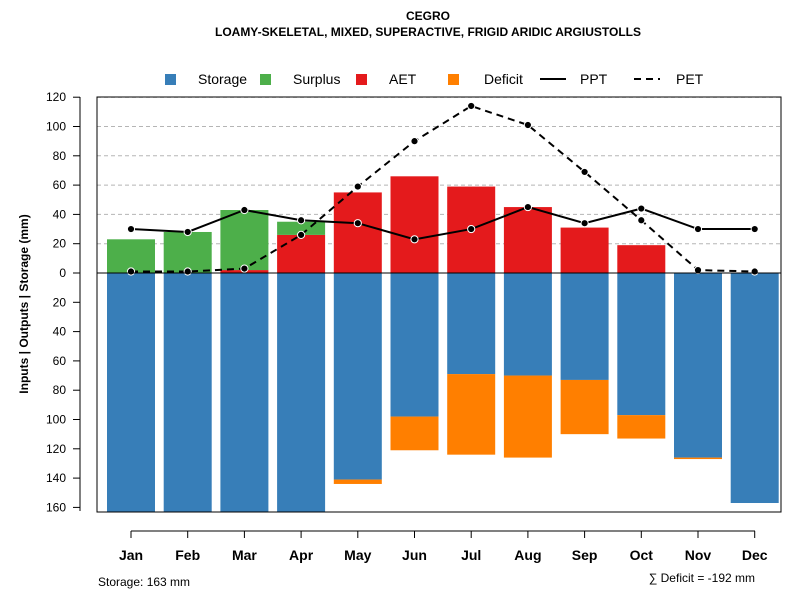 The width and height of the screenshot is (800, 600). Describe the element at coordinates (414, 555) in the screenshot. I see `x-tick-label-jun: Jun` at that location.